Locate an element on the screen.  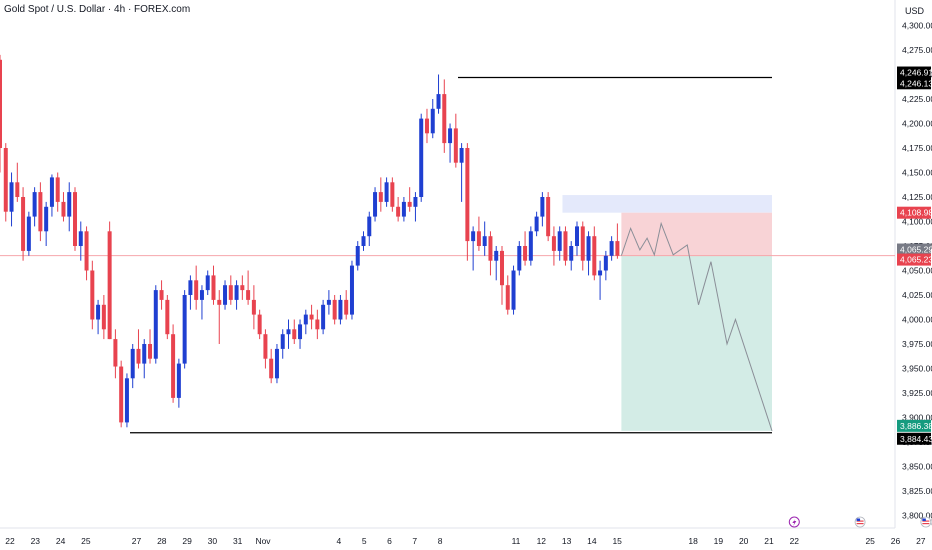
x-tick-label: 8 is located at coordinates (440, 541).